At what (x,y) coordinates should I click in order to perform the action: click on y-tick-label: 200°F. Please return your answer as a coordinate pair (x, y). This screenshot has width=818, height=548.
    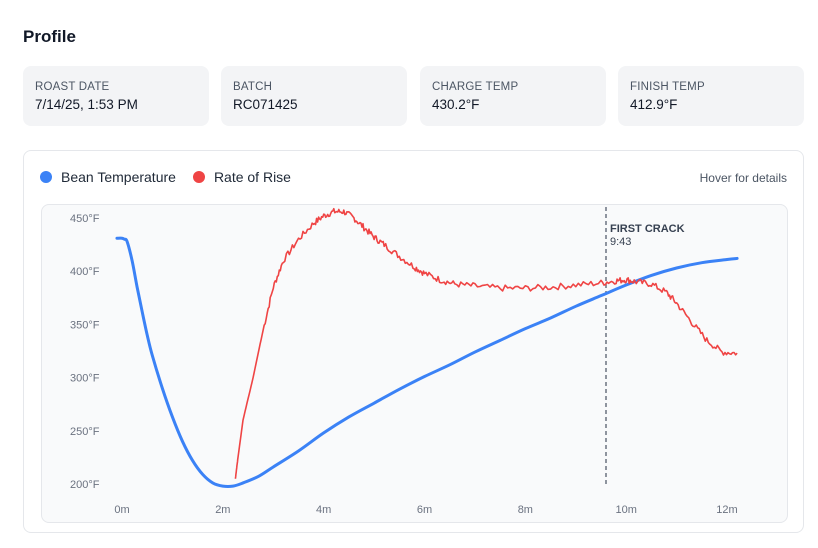
    Looking at the image, I should click on (85, 485).